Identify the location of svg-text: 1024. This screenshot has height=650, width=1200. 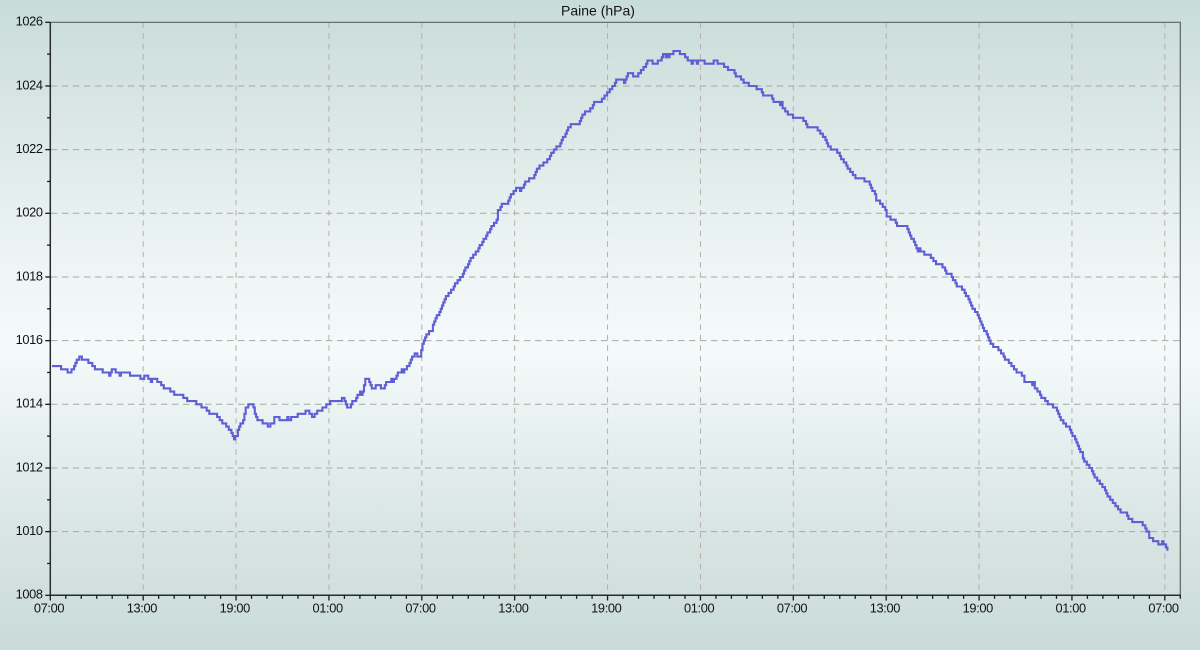
(29, 84).